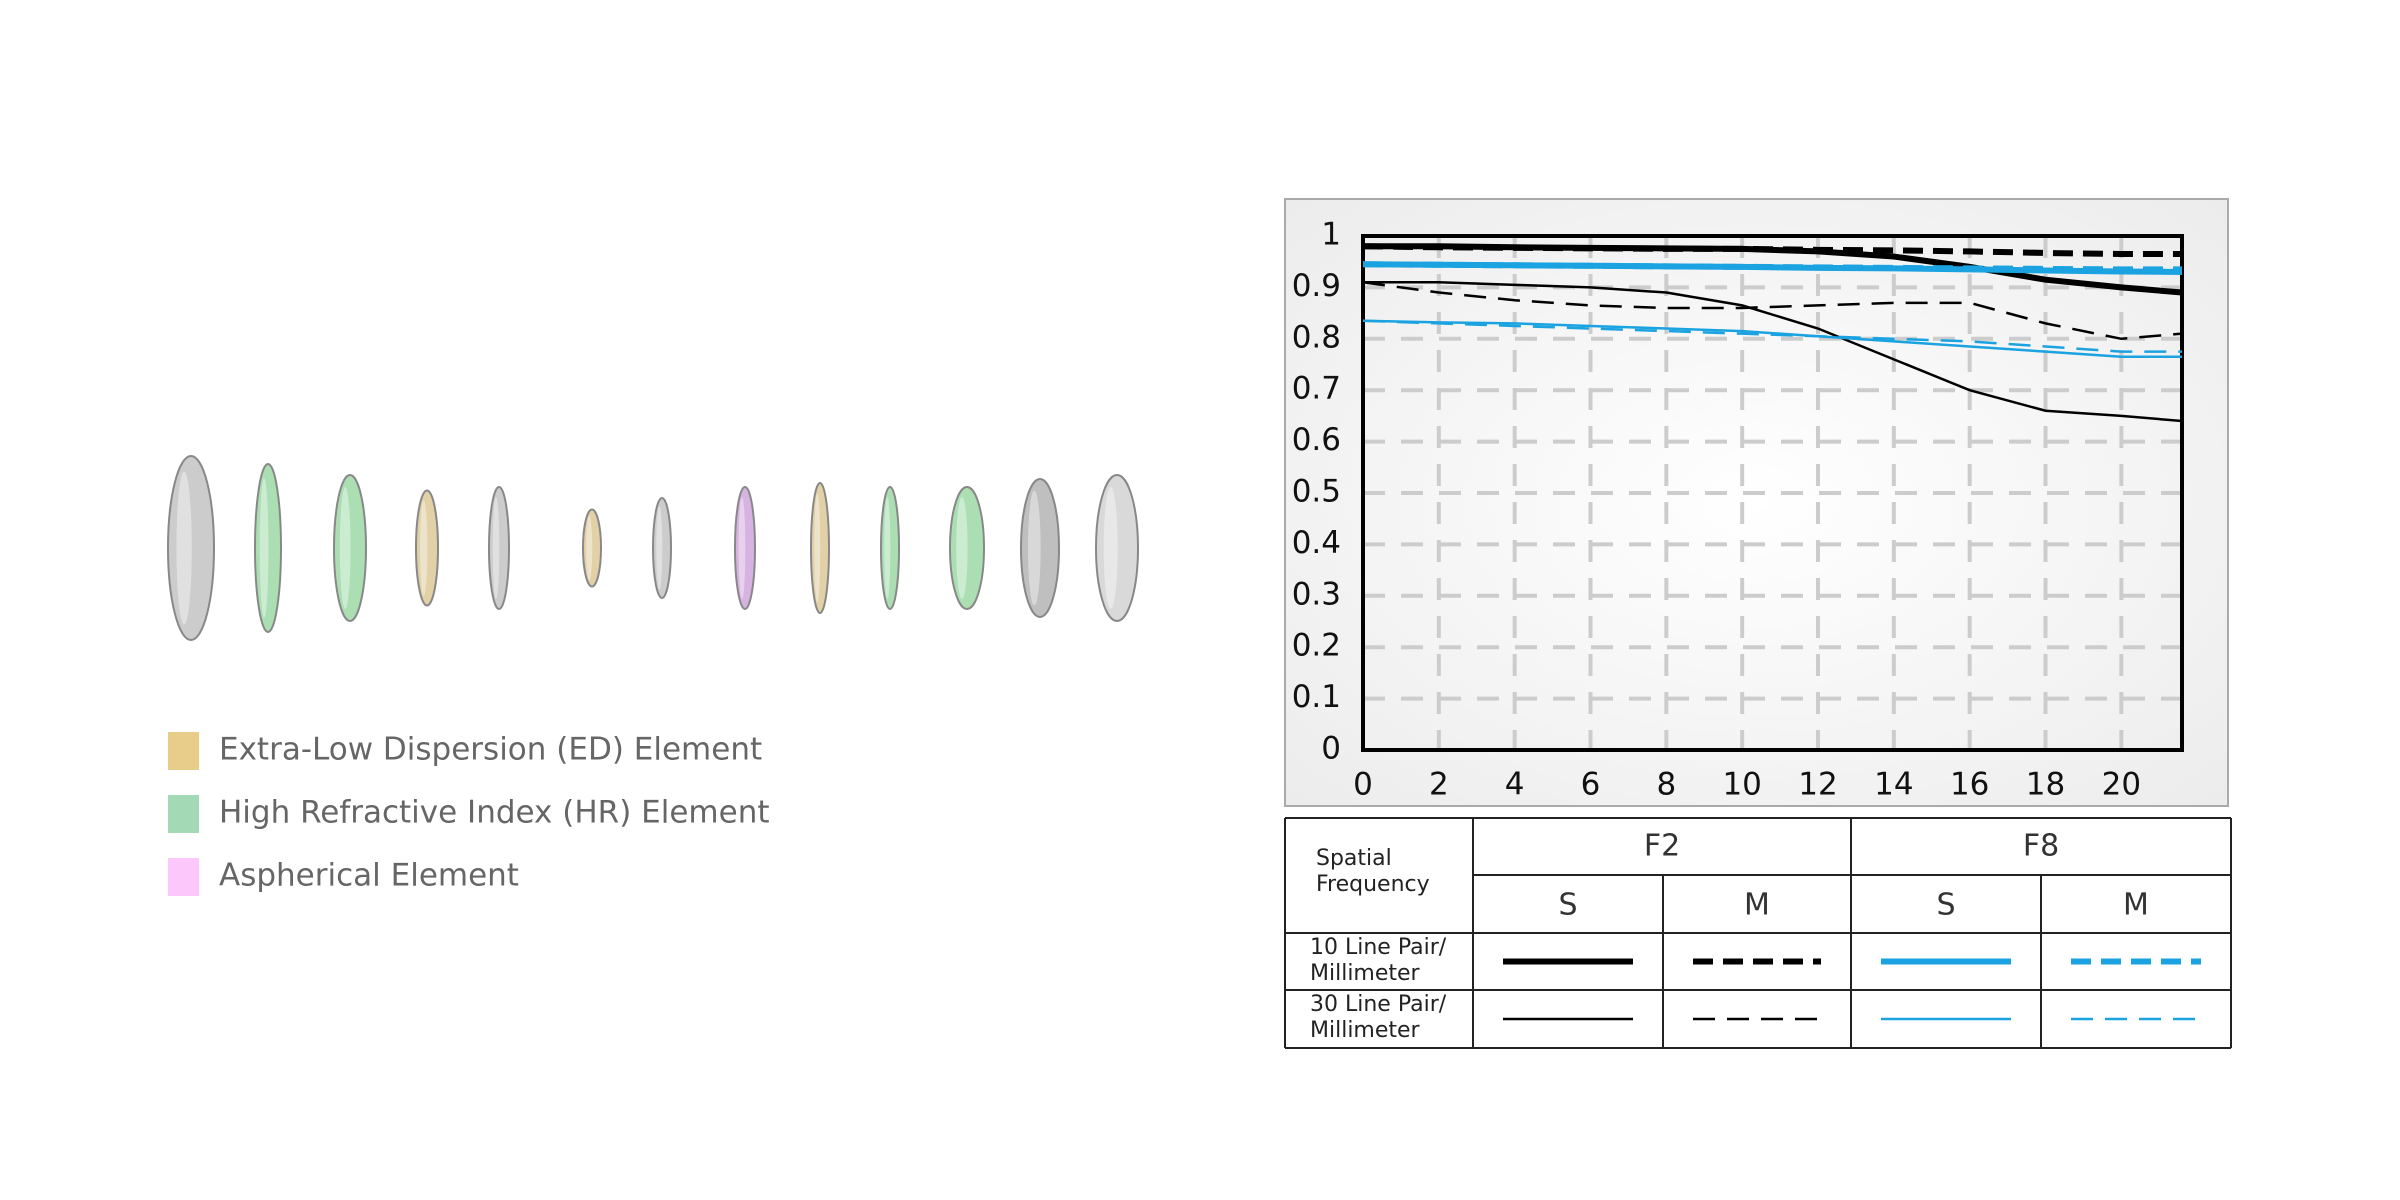 This screenshot has width=2400, height=1200. Describe the element at coordinates (1666, 785) in the screenshot. I see `x-tick-label: 8` at that location.